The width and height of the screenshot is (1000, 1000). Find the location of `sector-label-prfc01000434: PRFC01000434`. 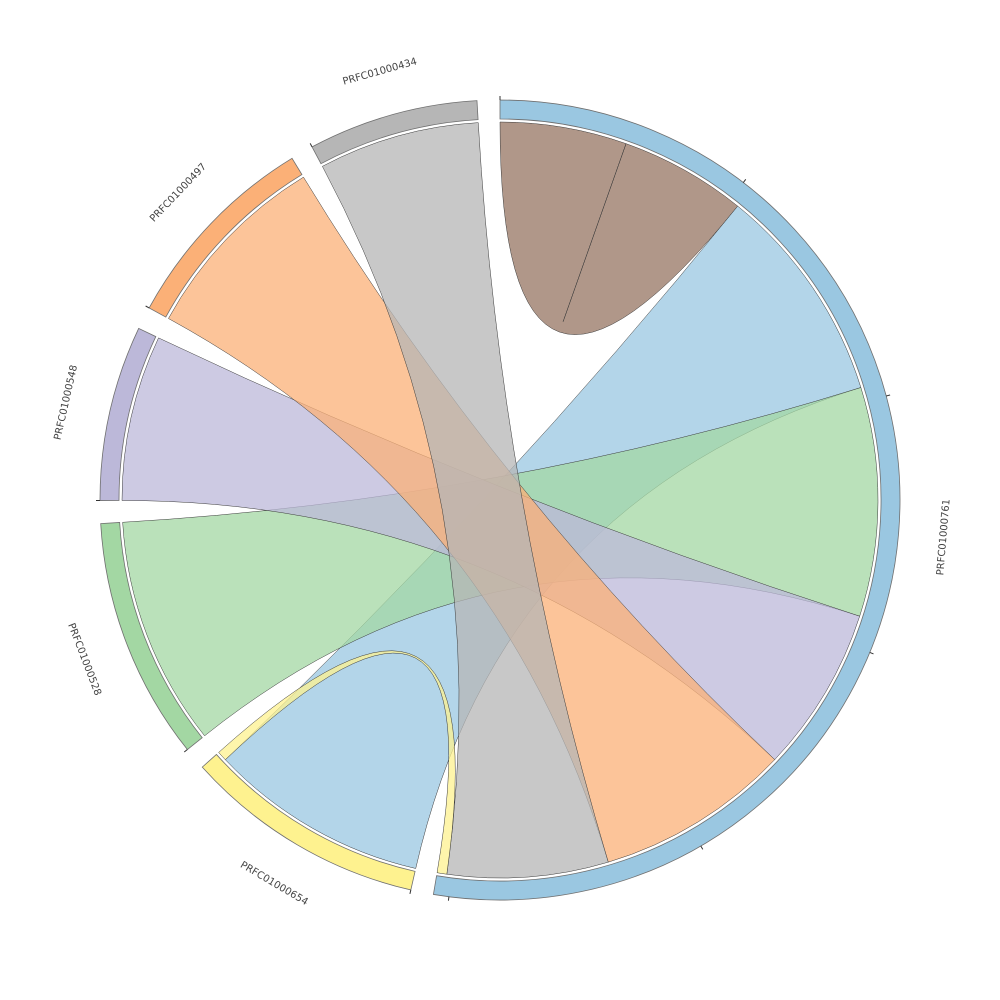

sector-label-prfc01000434: PRFC01000434 is located at coordinates (380, 71).